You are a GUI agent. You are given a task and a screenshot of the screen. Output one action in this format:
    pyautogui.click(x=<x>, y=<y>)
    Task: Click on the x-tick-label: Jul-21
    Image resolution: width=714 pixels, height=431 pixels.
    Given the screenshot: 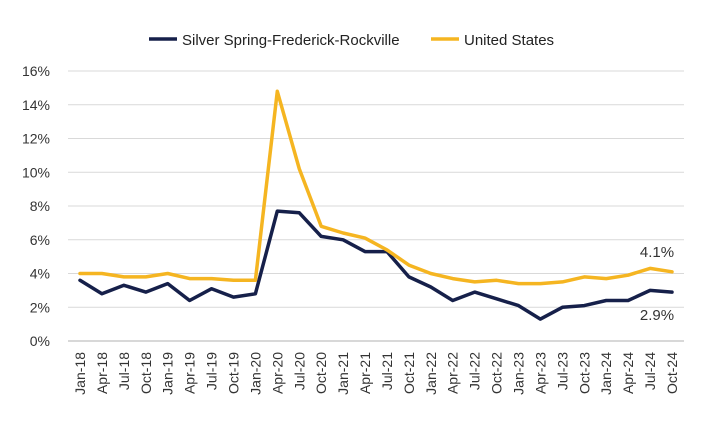 What is the action you would take?
    pyautogui.click(x=387, y=371)
    